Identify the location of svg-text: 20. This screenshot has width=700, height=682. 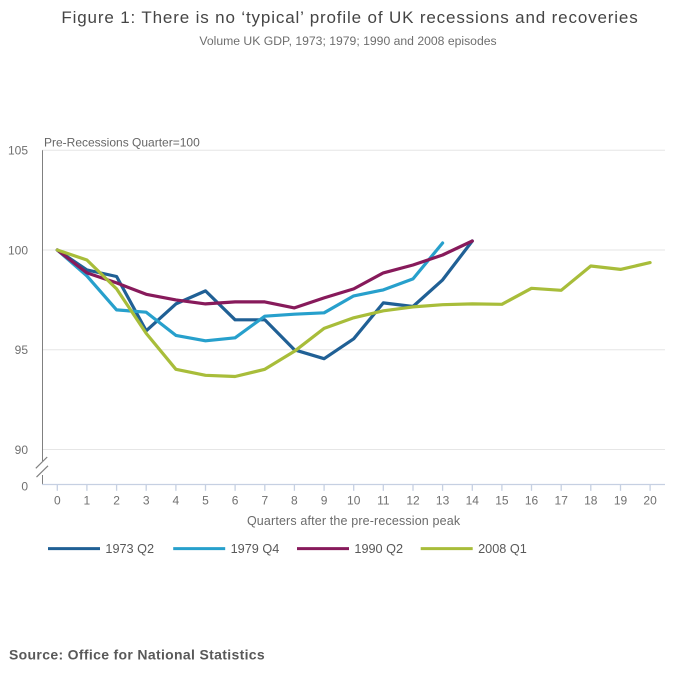
(650, 501).